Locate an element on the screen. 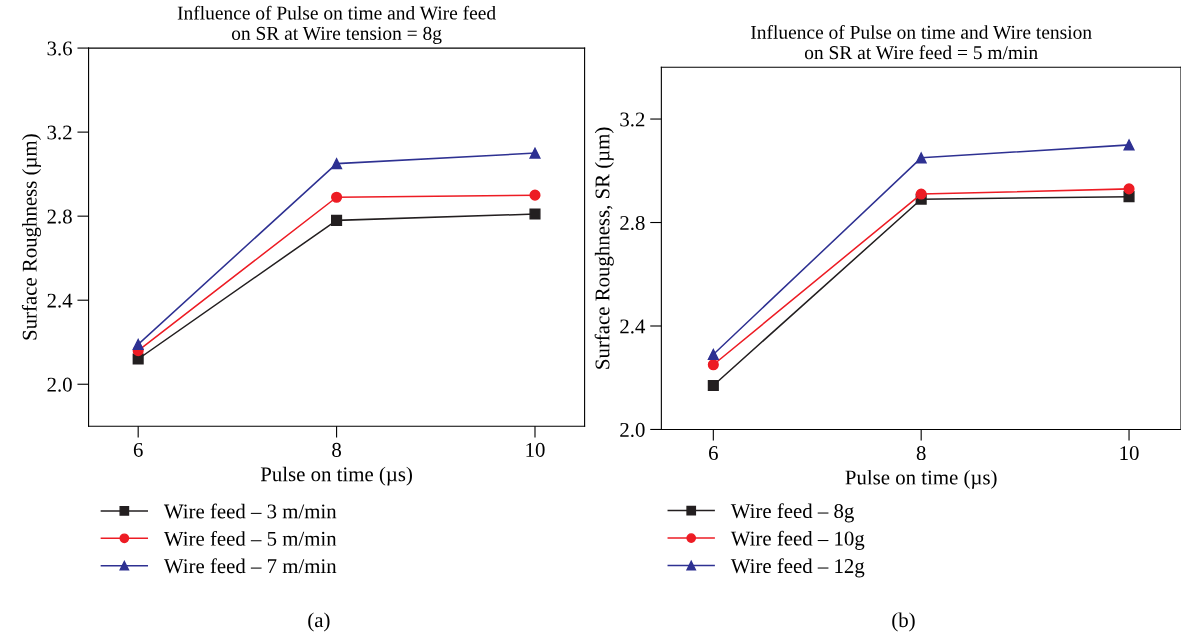  y-axis-title: Surface Roughness (µm) is located at coordinates (31, 237).